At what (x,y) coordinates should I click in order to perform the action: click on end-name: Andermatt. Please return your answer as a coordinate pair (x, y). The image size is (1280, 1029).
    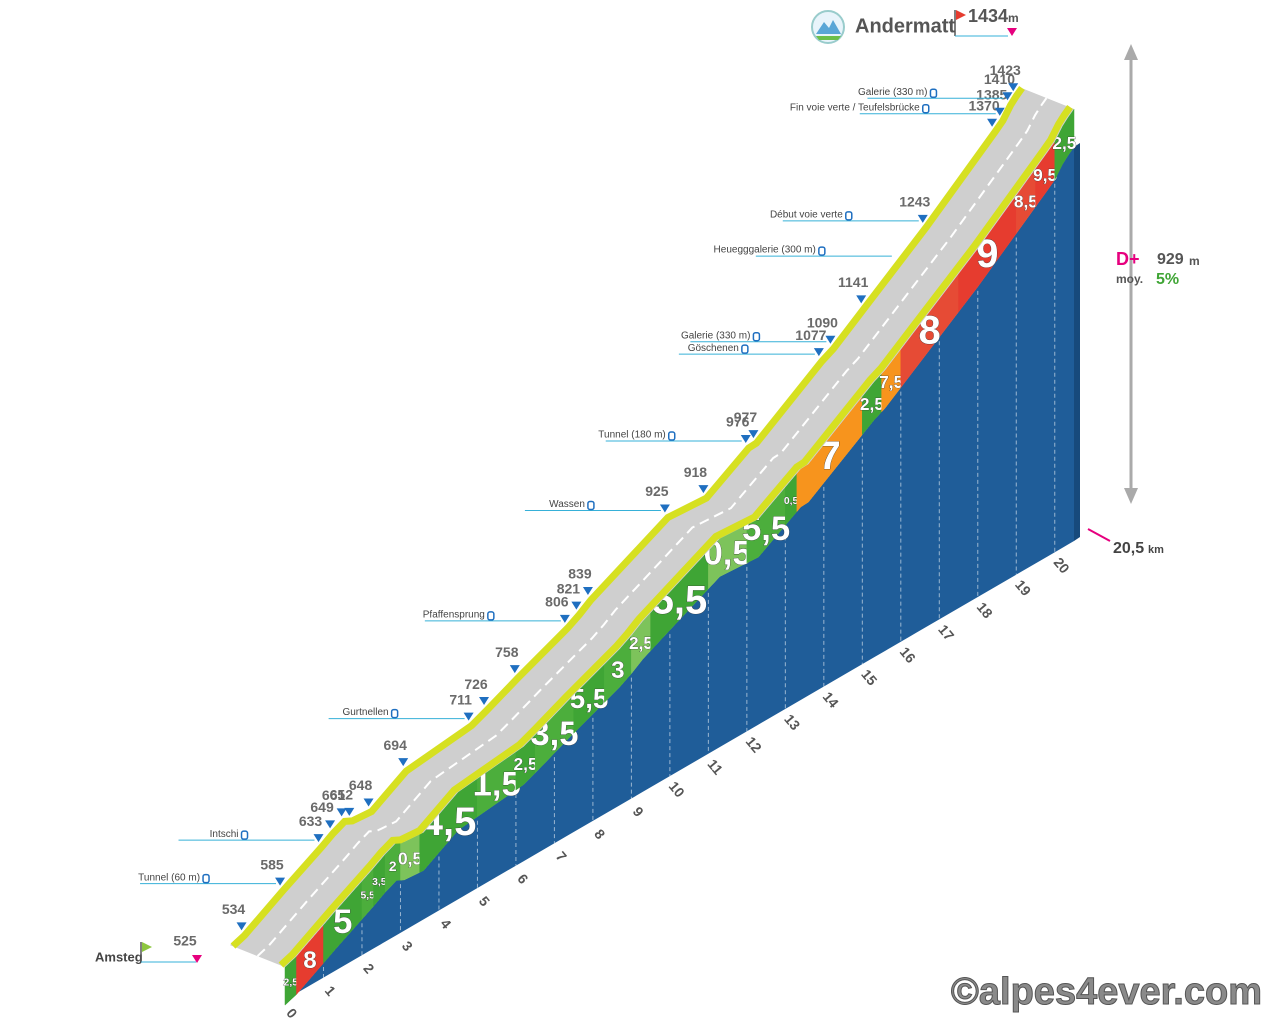
    Looking at the image, I should click on (905, 26).